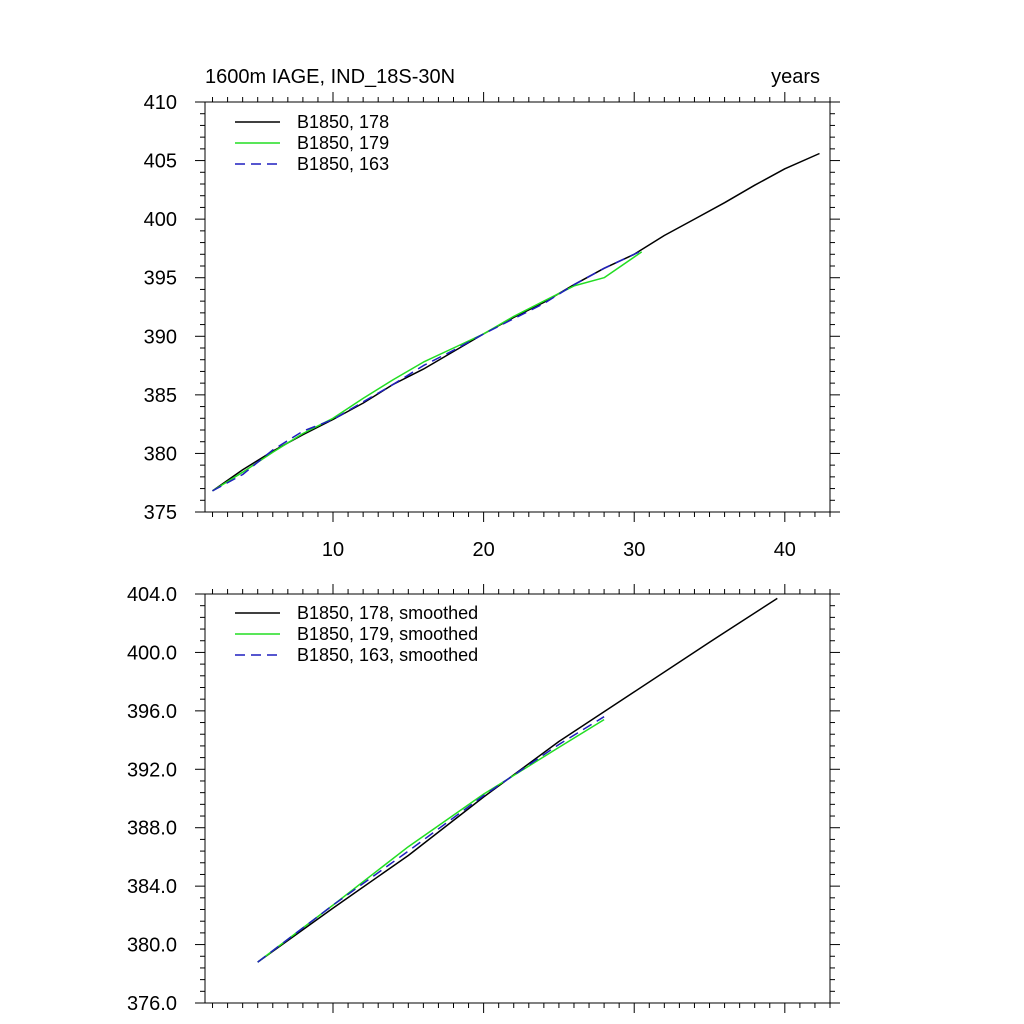  Describe the element at coordinates (160, 396) in the screenshot. I see `y-tick-label: 385` at that location.